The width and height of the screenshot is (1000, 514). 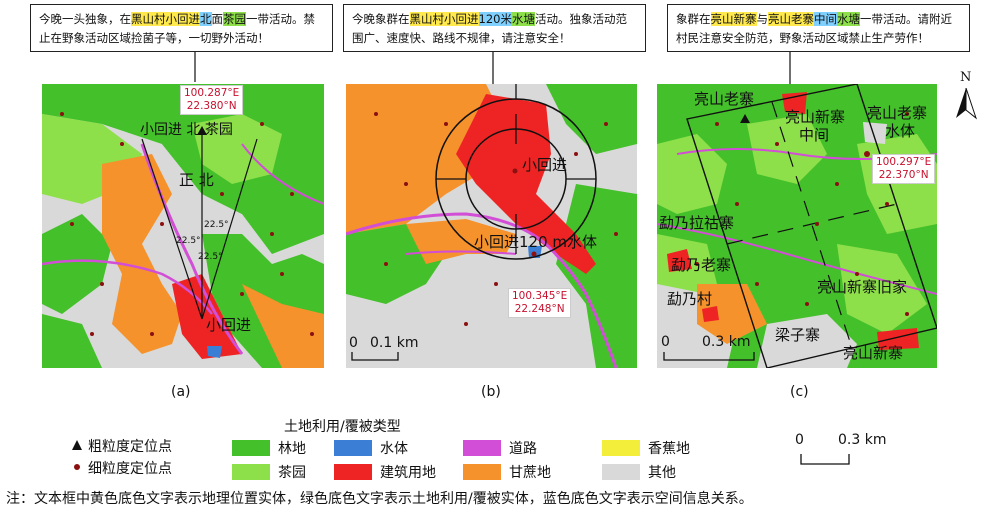 What do you see at coordinates (621, 448) in the screenshot?
I see `legend-swatch-banana` at bounding box center [621, 448].